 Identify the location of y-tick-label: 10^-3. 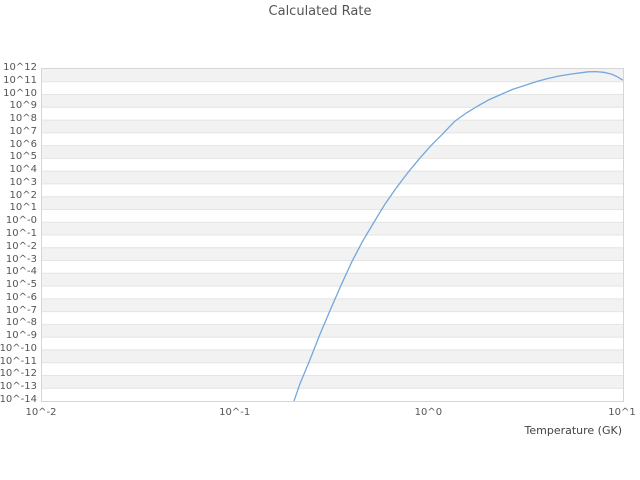
(21, 259).